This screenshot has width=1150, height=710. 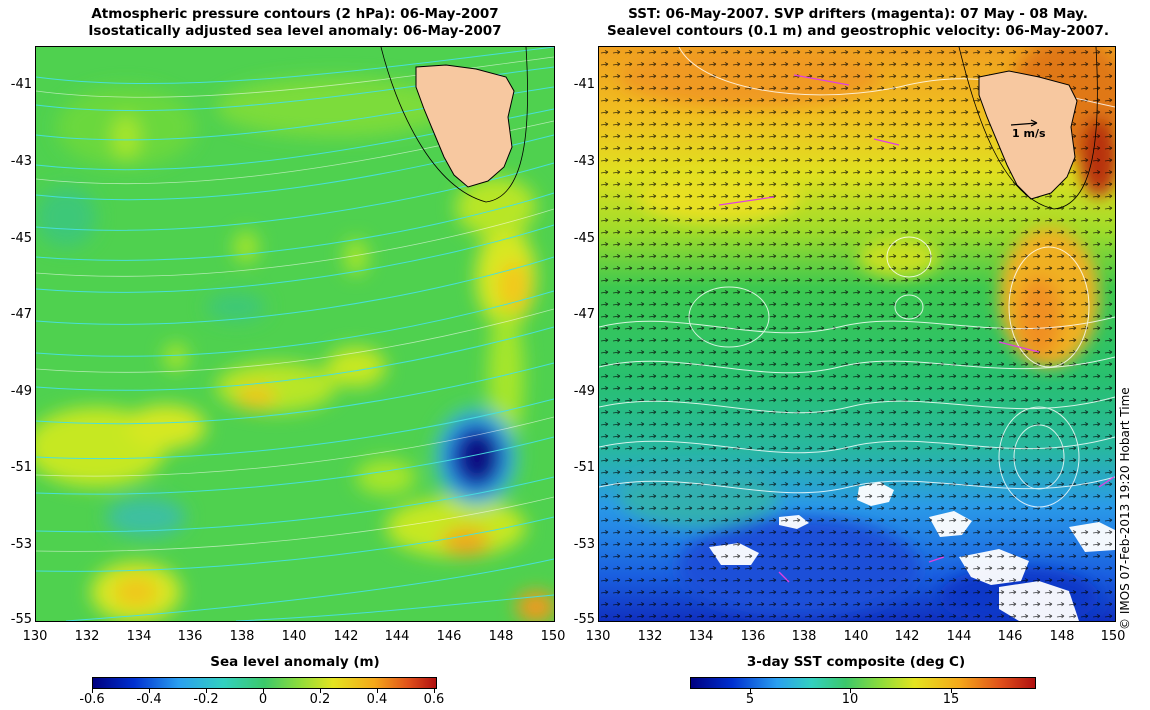 I want to click on colorbar-tick: 10, so click(x=850, y=699).